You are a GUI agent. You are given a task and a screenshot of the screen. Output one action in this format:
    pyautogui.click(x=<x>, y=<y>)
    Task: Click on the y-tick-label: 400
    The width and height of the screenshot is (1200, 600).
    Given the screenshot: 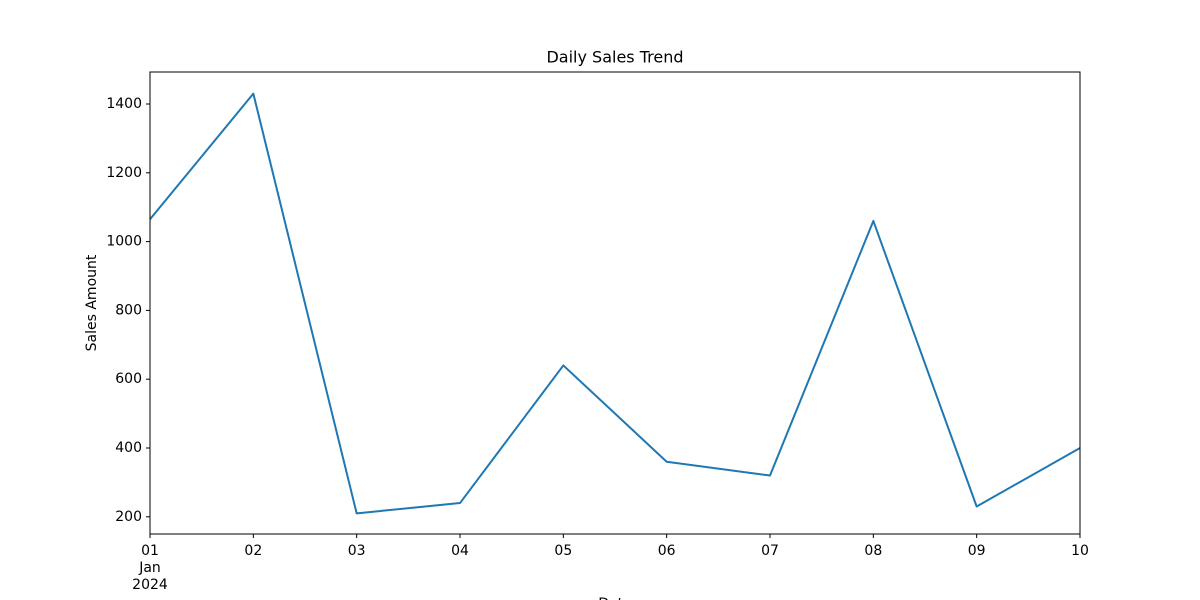 What is the action you would take?
    pyautogui.click(x=128, y=448)
    